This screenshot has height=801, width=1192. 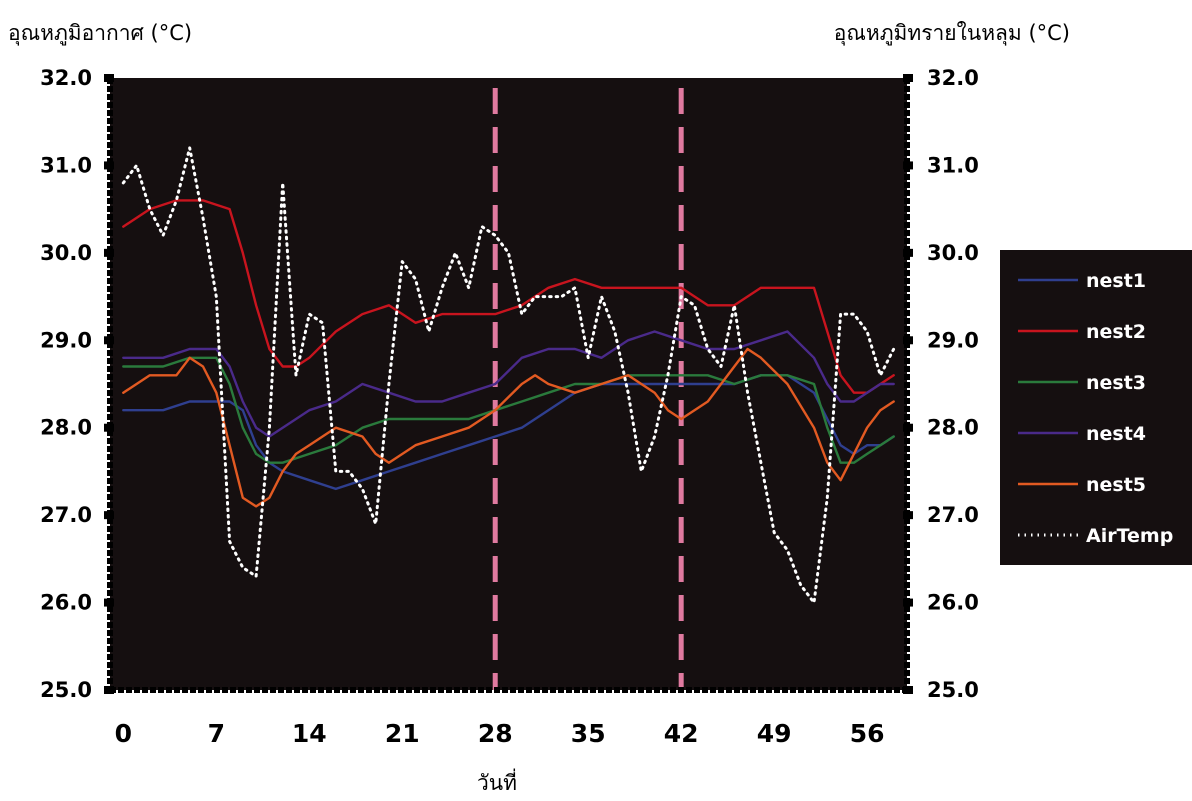 What do you see at coordinates (953, 428) in the screenshot?
I see `y-tick-right: 28.0` at bounding box center [953, 428].